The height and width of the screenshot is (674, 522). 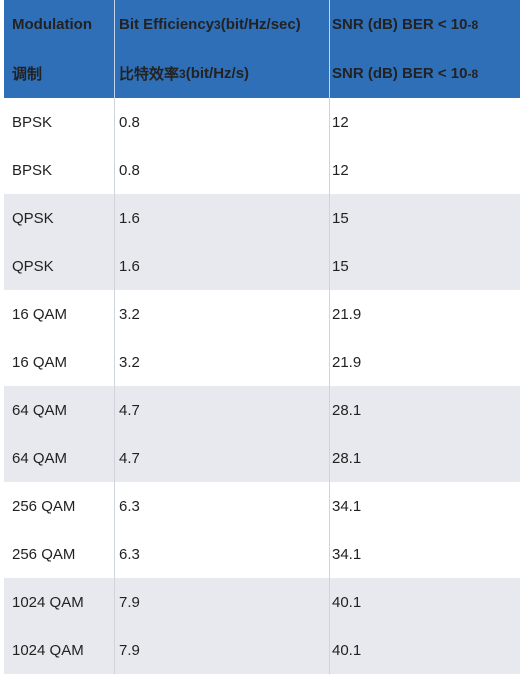 What do you see at coordinates (52, 24) in the screenshot?
I see `header-modulation: Modulation` at bounding box center [52, 24].